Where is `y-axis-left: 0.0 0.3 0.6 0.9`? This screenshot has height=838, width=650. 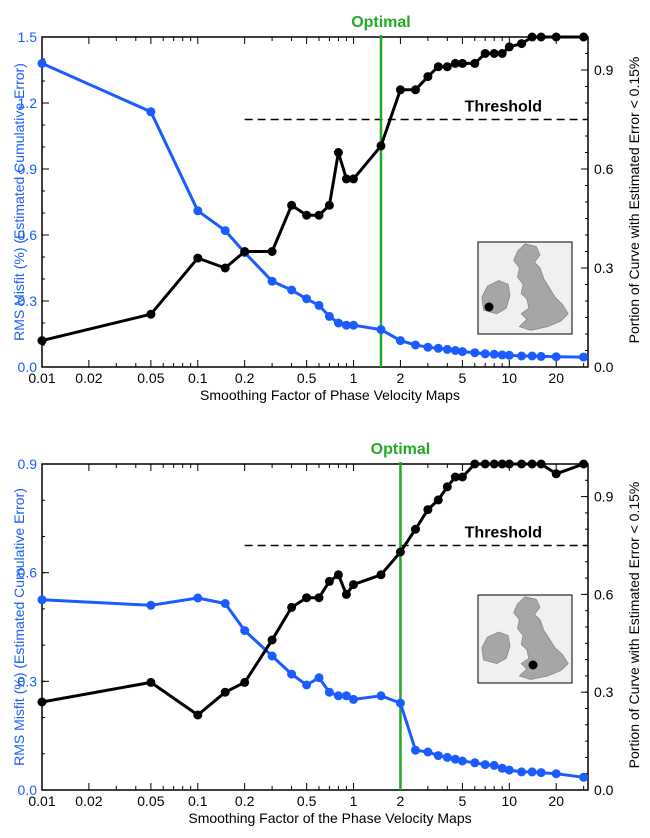
y-axis-left: 0.0 0.3 0.6 0.9 is located at coordinates (33, 627).